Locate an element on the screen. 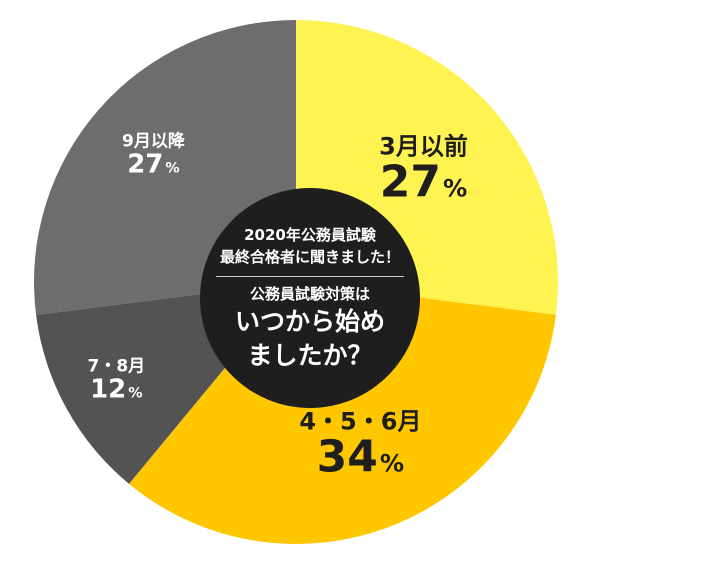 This screenshot has width=711, height=577. slice-value-label: 12% is located at coordinates (117, 389).